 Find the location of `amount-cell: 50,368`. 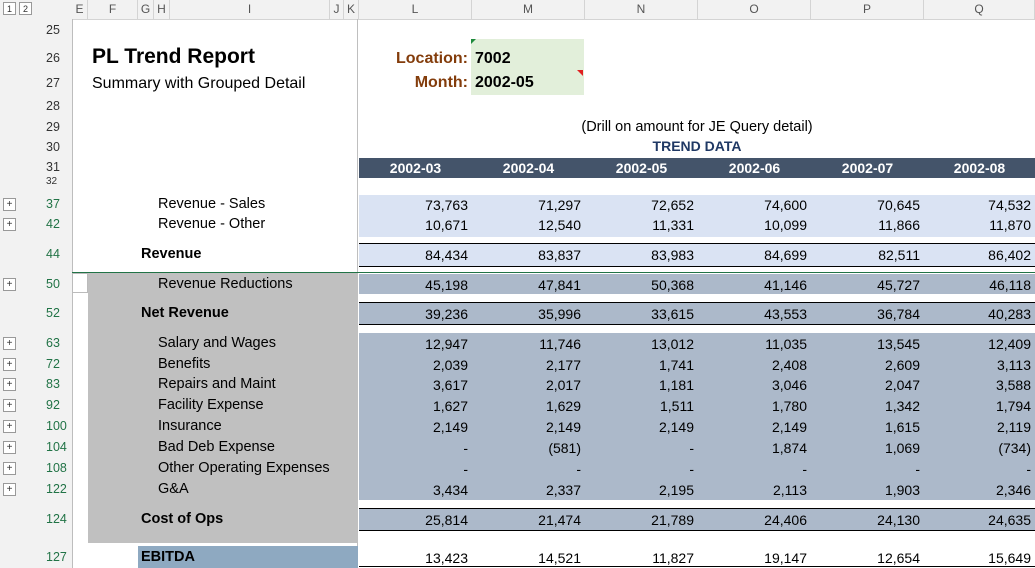

amount-cell: 50,368 is located at coordinates (672, 285).